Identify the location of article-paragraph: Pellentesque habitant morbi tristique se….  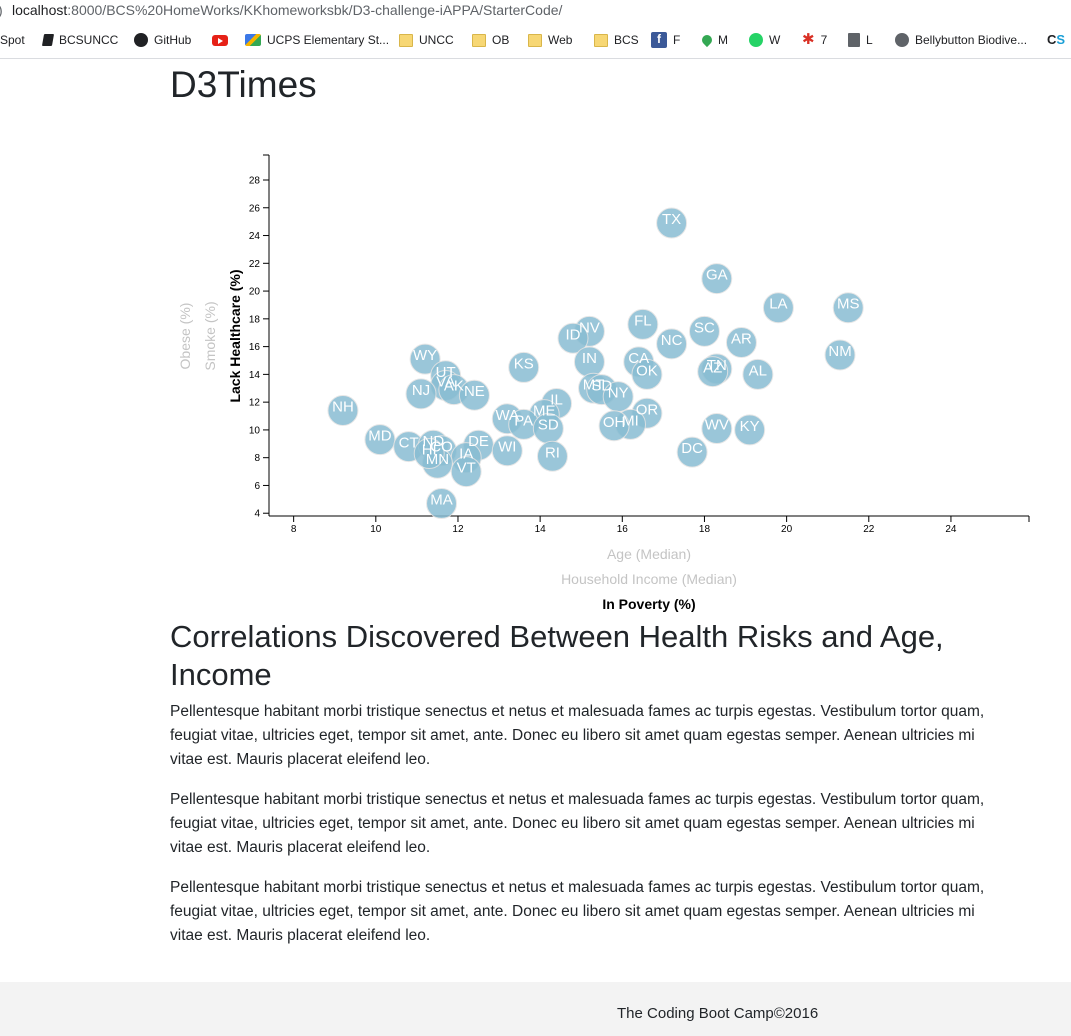
(577, 911).